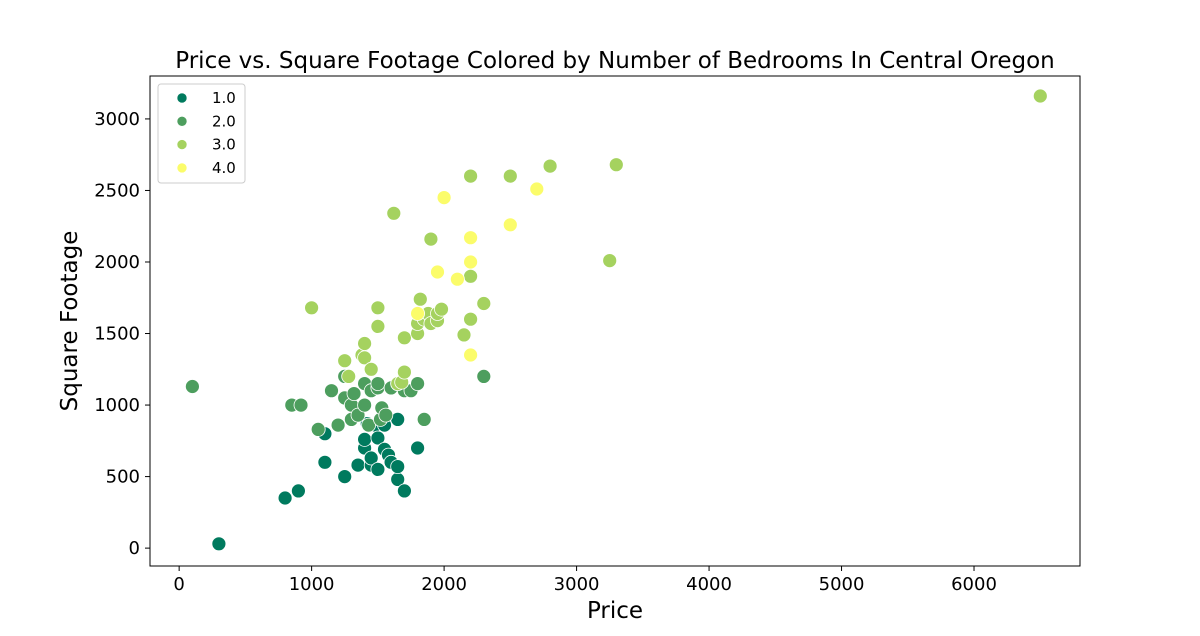 This screenshot has width=1200, height=636. Describe the element at coordinates (117, 262) in the screenshot. I see `y-tick-label: 2000` at that location.